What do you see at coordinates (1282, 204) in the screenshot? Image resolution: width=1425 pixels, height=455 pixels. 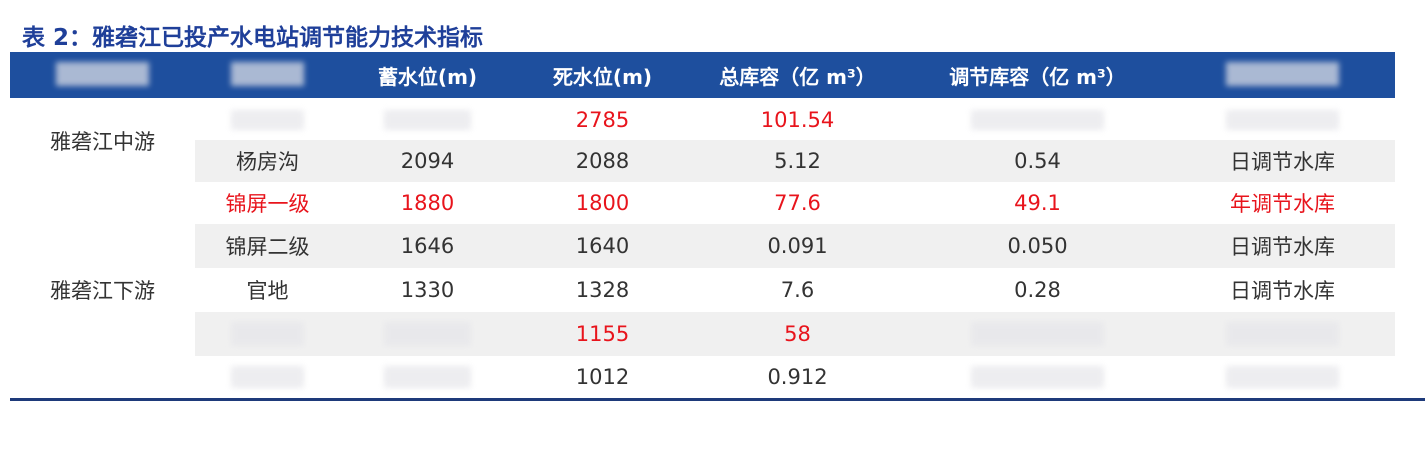 I see `cell: 年调节水库` at bounding box center [1282, 204].